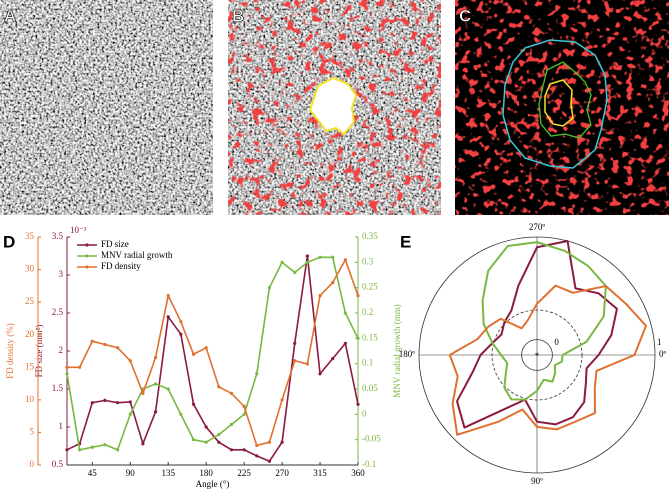 The image size is (669, 490). What do you see at coordinates (61, 274) in the screenshot?
I see `y-tick-label: 3` at bounding box center [61, 274].